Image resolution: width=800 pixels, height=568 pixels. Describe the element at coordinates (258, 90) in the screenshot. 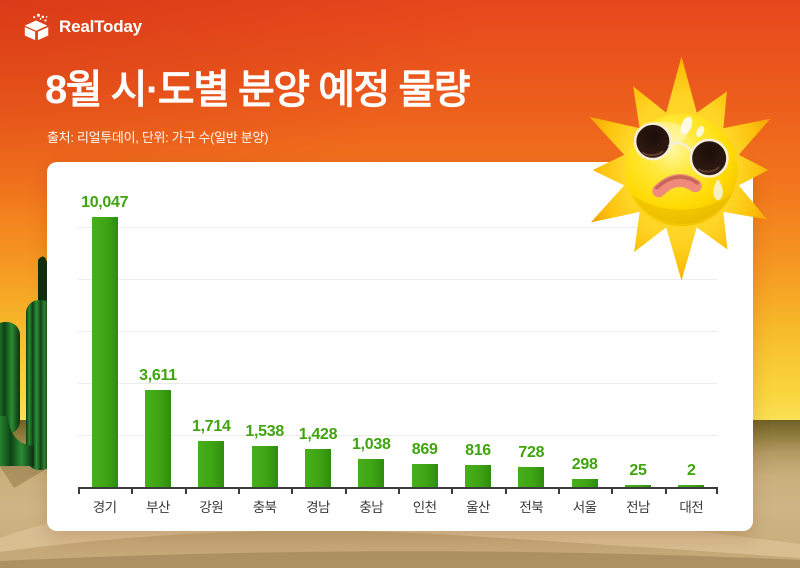

I see `page-title: 8월 시·도별 분양 예정 물량` at that location.